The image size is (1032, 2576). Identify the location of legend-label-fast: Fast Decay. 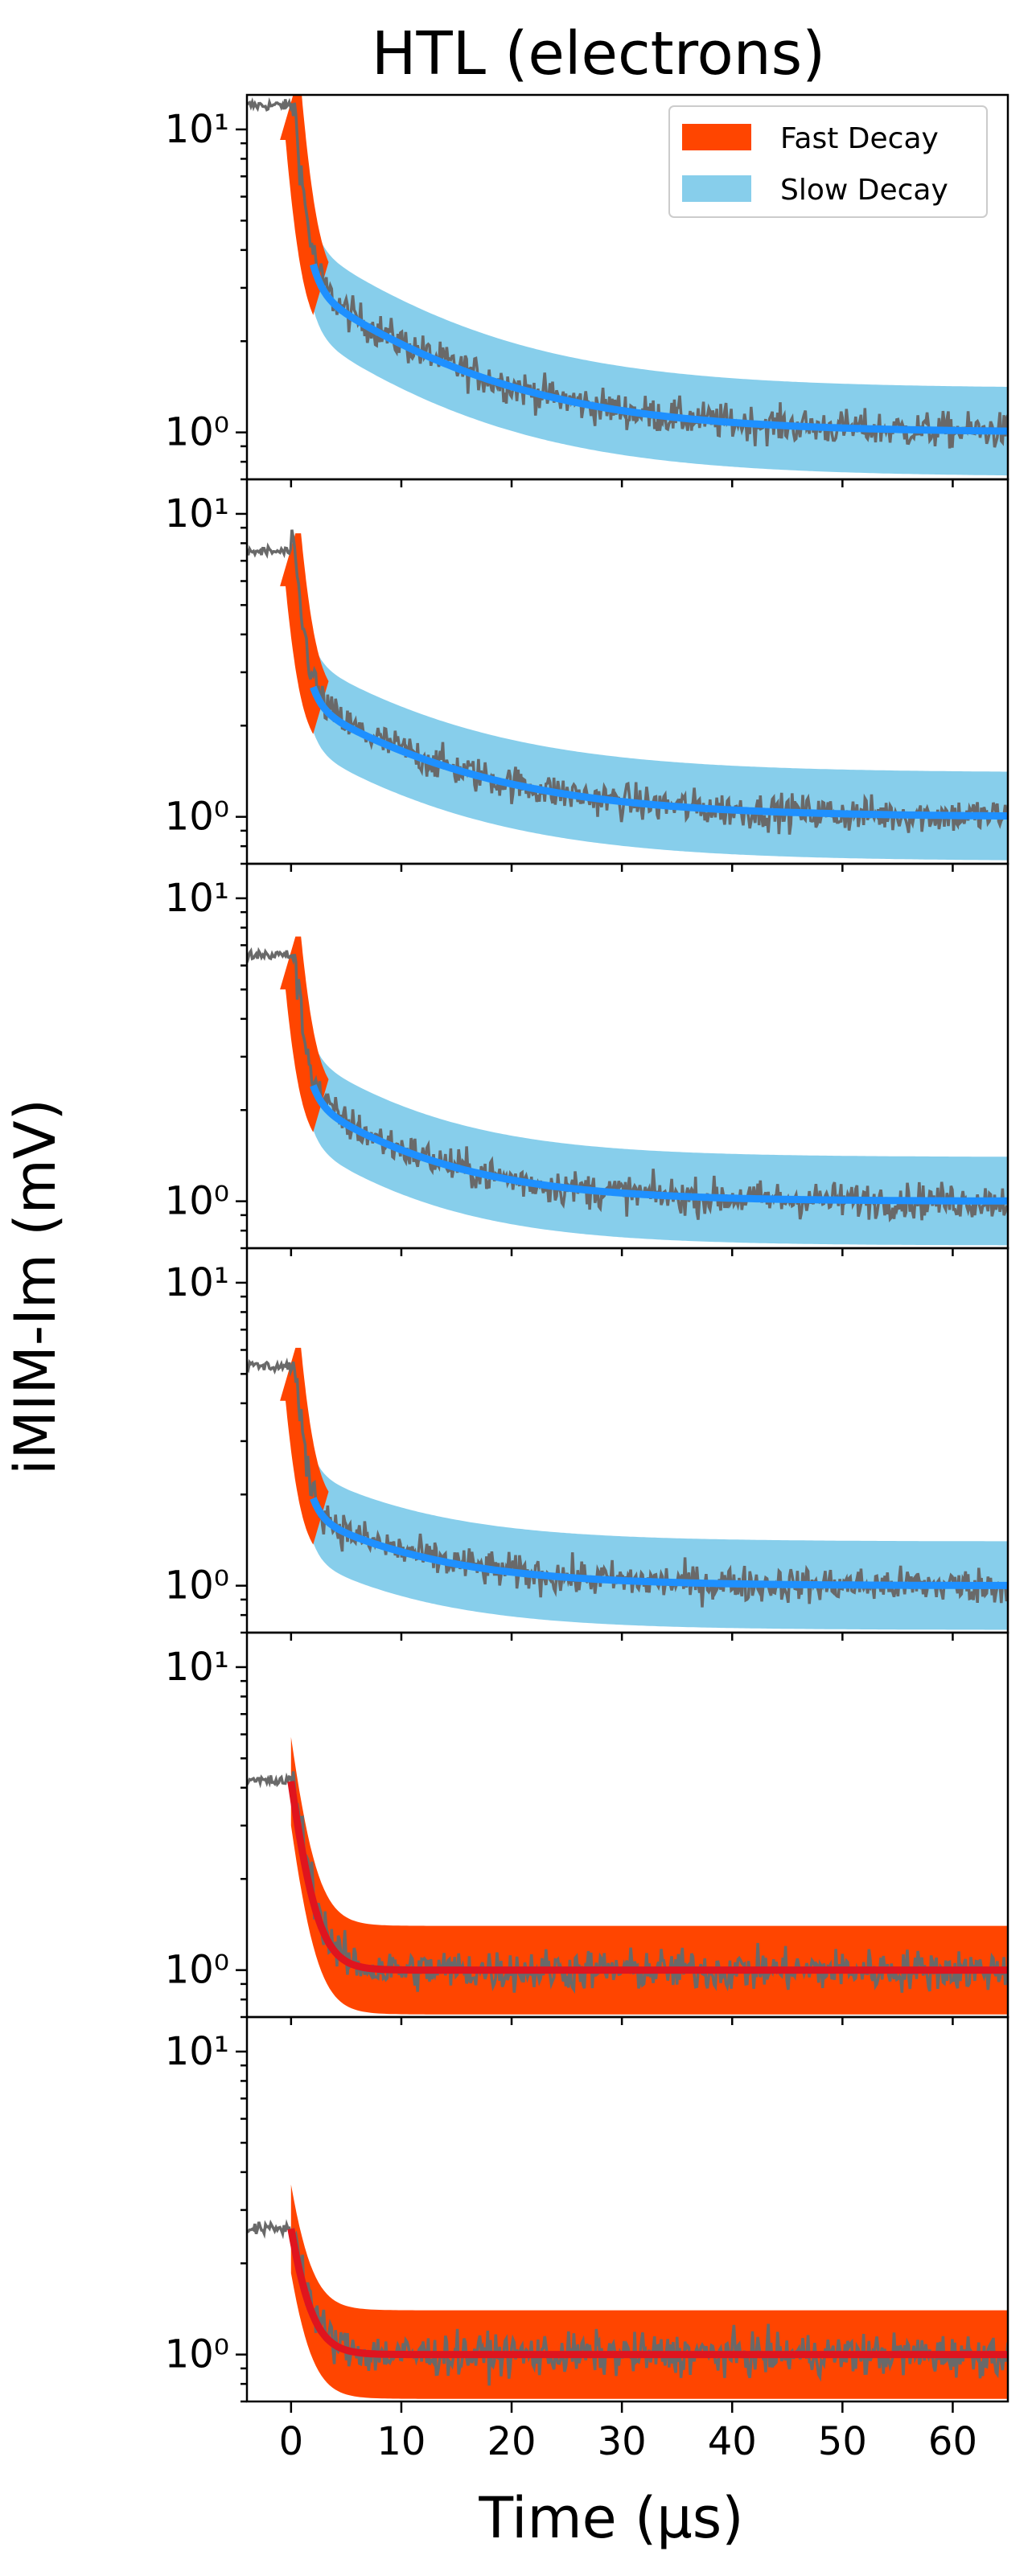
(859, 138).